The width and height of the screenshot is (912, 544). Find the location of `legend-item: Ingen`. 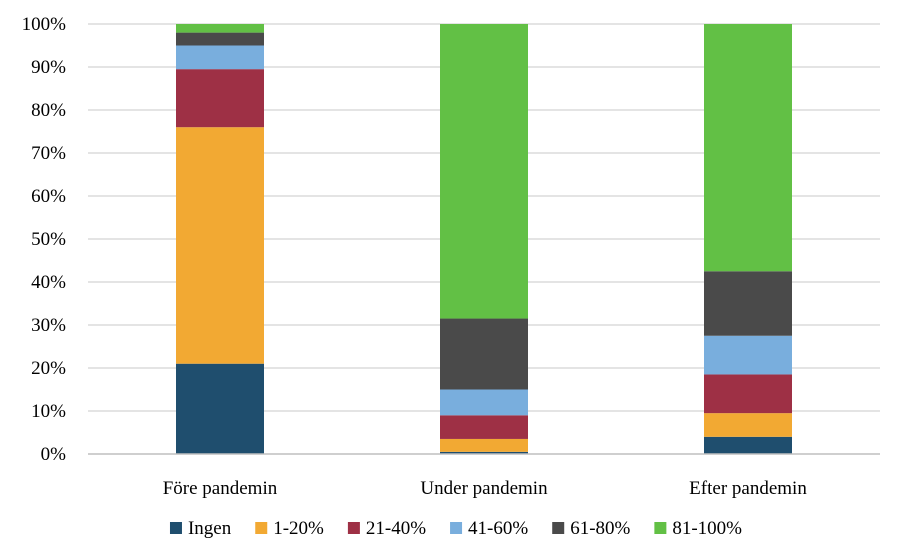

legend-item: Ingen is located at coordinates (200, 528).